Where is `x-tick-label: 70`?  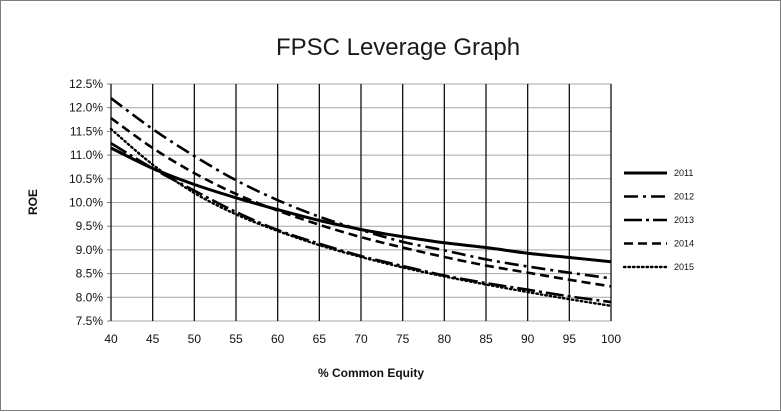 x-tick-label: 70 is located at coordinates (361, 339).